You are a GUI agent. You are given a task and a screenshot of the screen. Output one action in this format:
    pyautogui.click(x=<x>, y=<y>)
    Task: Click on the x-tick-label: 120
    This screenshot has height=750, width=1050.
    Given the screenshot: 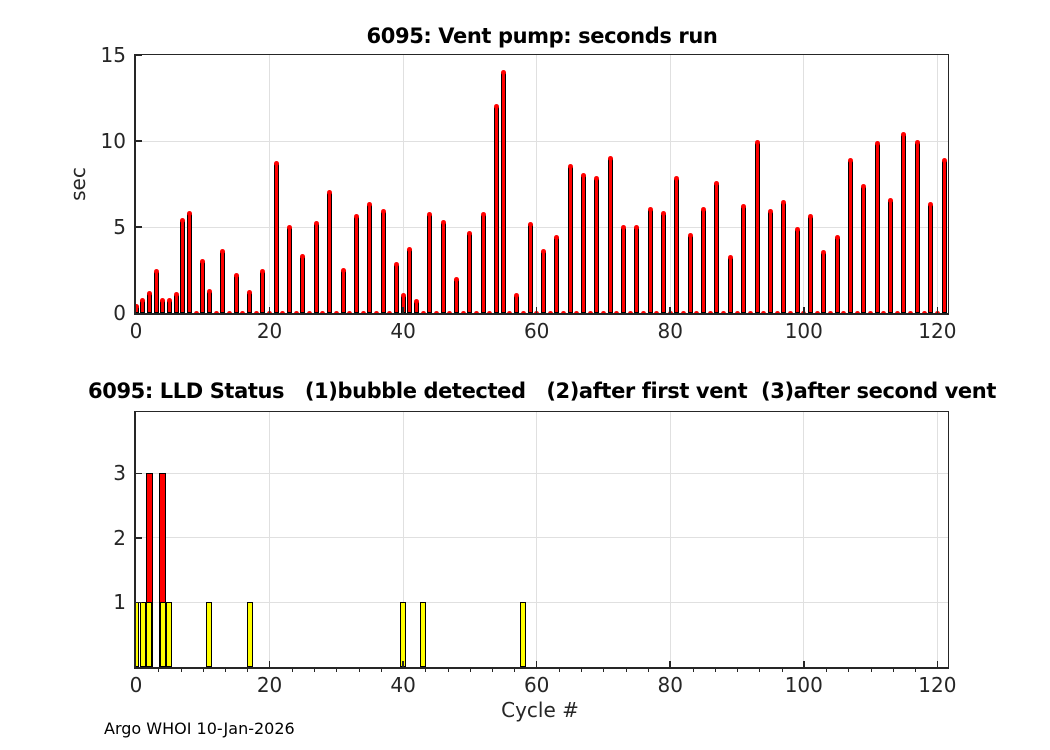 What is the action you would take?
    pyautogui.click(x=937, y=685)
    